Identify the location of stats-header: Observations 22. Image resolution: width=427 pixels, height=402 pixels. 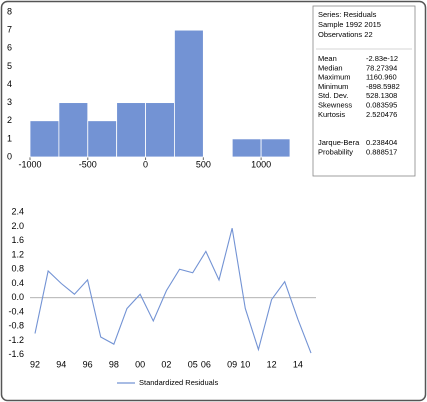
(345, 34).